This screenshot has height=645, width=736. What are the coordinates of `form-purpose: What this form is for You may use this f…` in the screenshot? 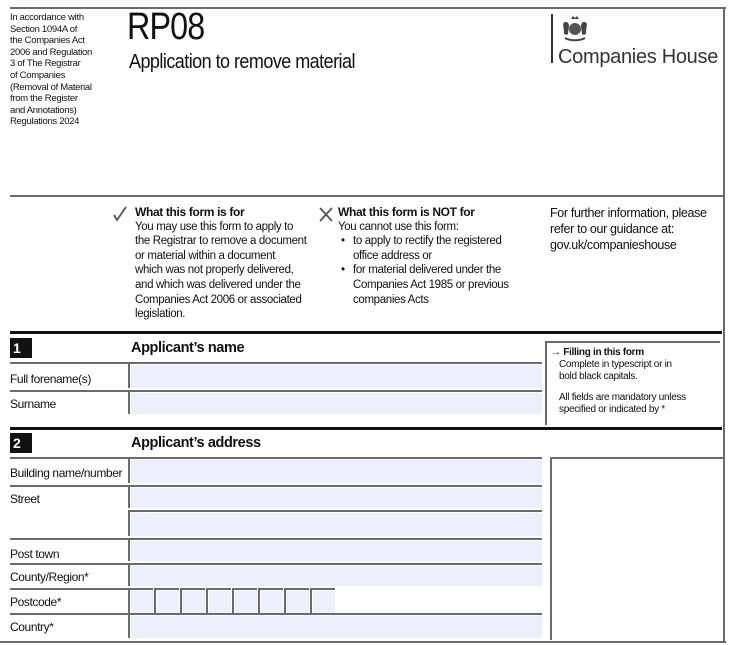 It's located at (221, 263).